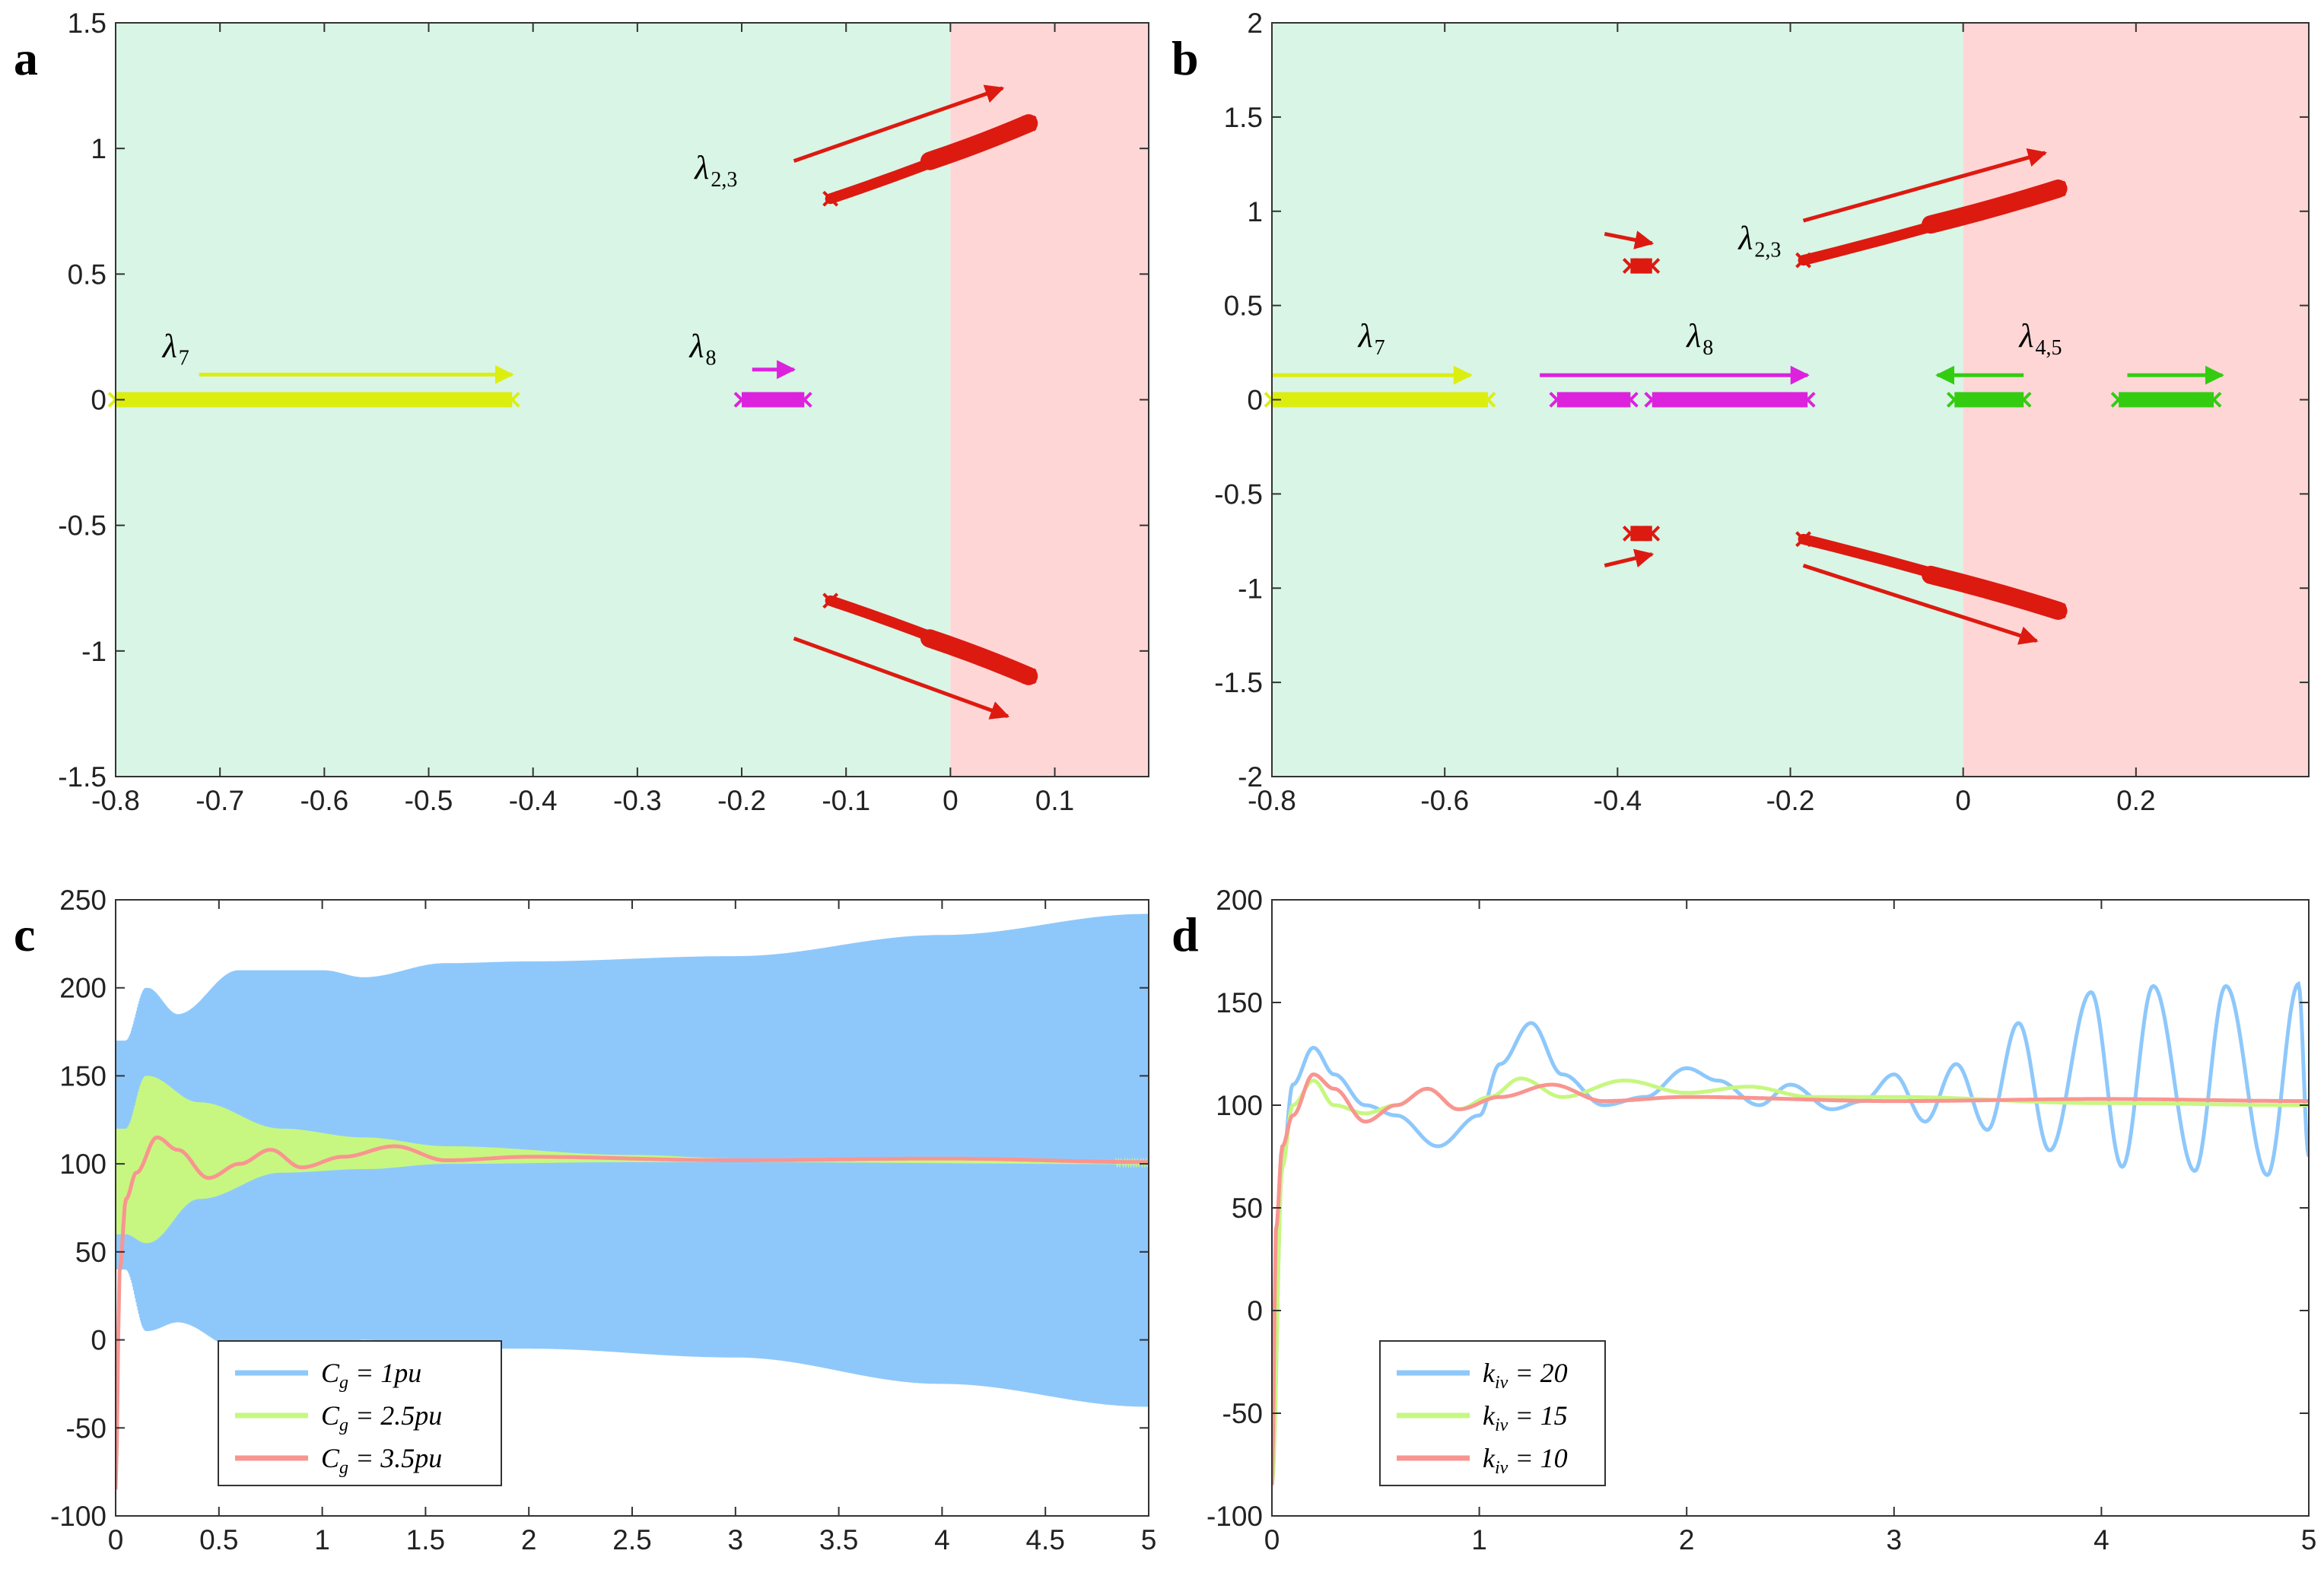  I want to click on x-tick-label: -0.3, so click(637, 801).